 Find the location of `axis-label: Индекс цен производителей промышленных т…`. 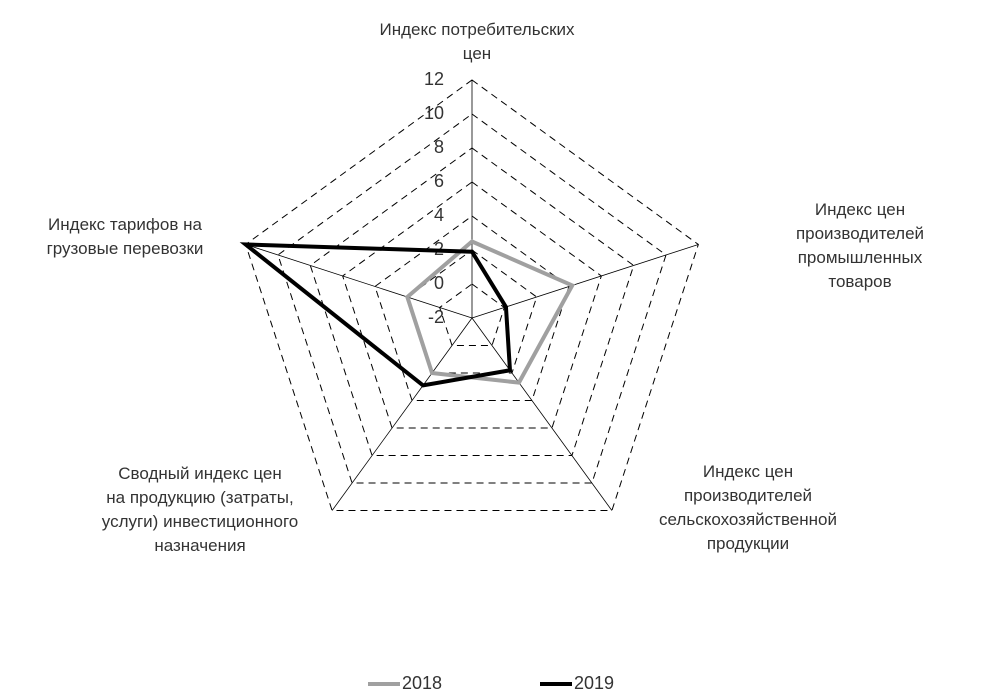

axis-label: Индекс цен производителей промышленных т… is located at coordinates (860, 245).